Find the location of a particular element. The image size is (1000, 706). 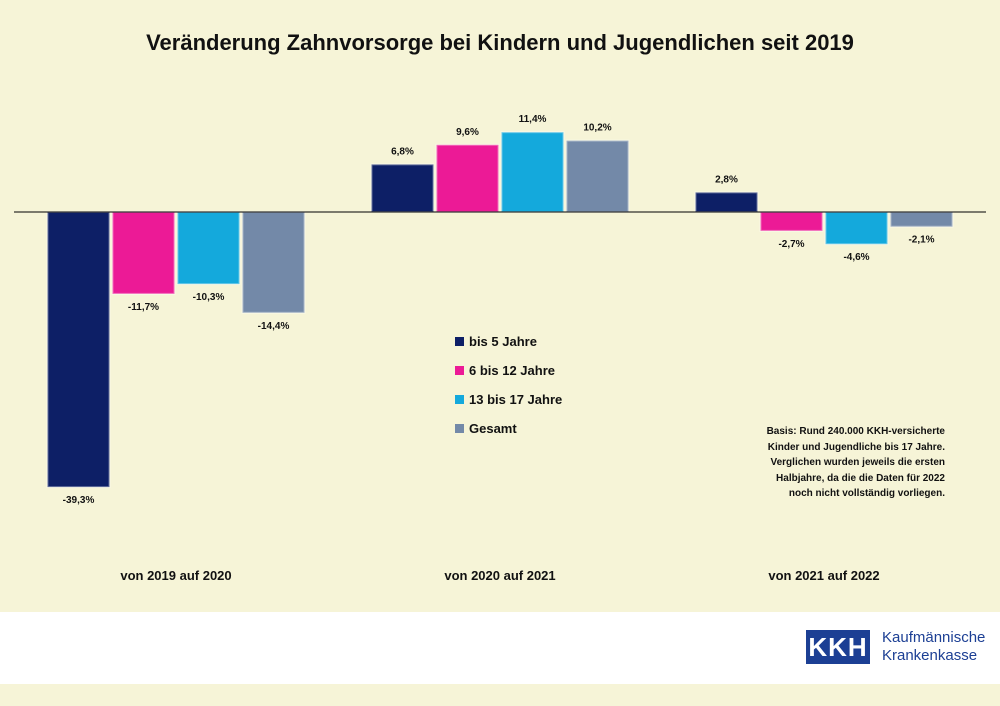

data-label: -11,7% is located at coordinates (143, 307).